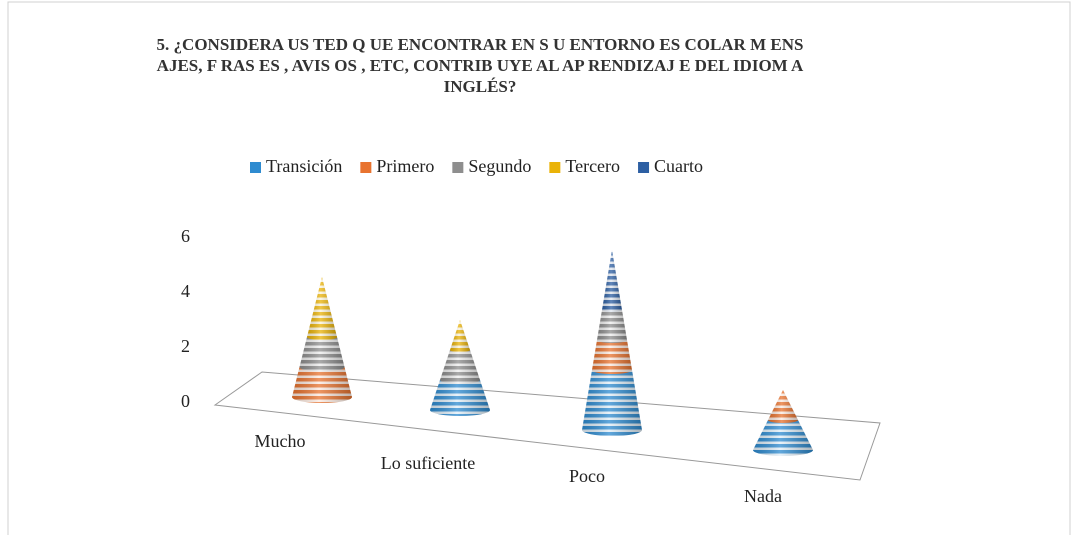  I want to click on floor, so click(547, 426).